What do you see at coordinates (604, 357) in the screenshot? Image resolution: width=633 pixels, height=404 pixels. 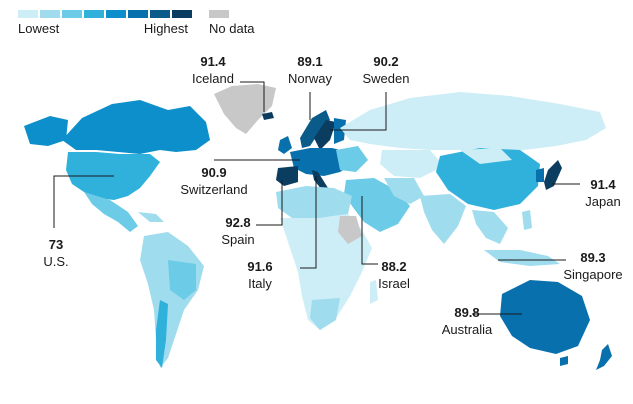 I see `region-new-zealand` at bounding box center [604, 357].